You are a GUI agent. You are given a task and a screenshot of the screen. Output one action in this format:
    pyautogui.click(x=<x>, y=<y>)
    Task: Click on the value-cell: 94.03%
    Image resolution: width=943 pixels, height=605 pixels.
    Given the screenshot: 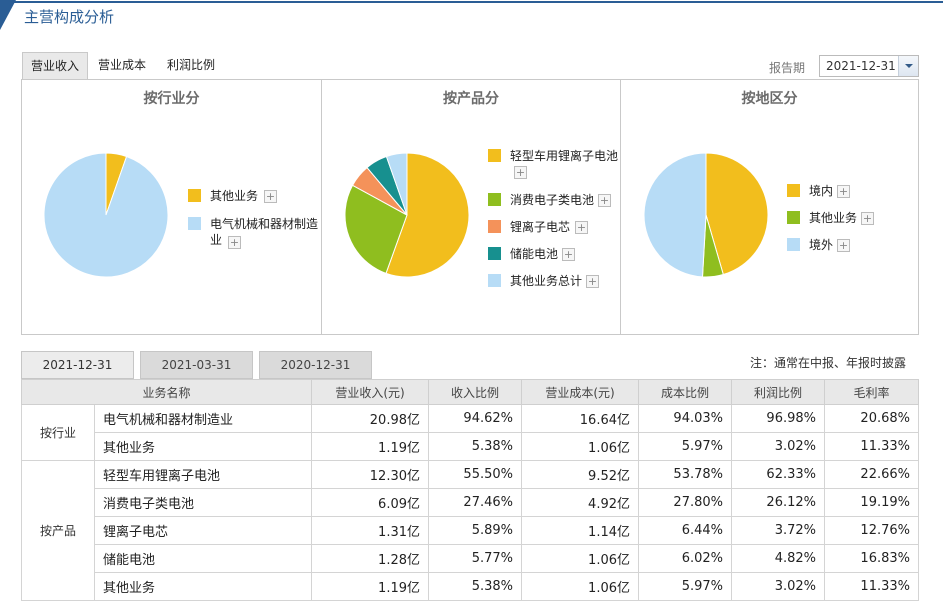 What is the action you would take?
    pyautogui.click(x=685, y=418)
    